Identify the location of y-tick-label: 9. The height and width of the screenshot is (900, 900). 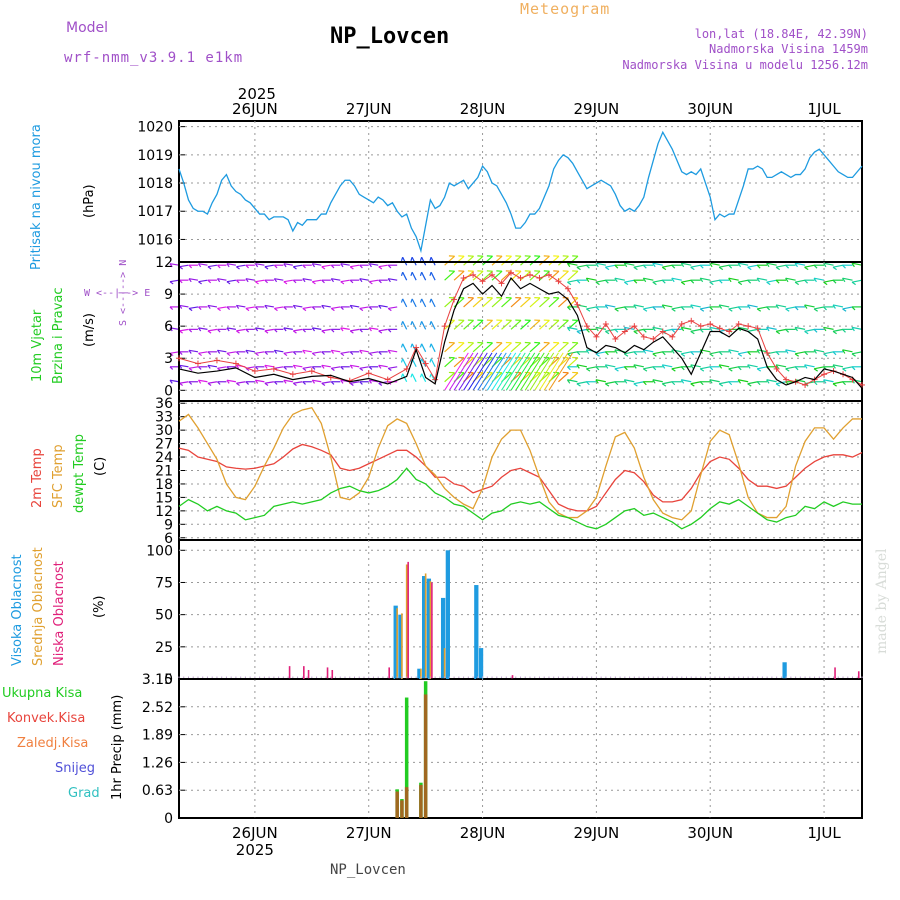
(168, 295).